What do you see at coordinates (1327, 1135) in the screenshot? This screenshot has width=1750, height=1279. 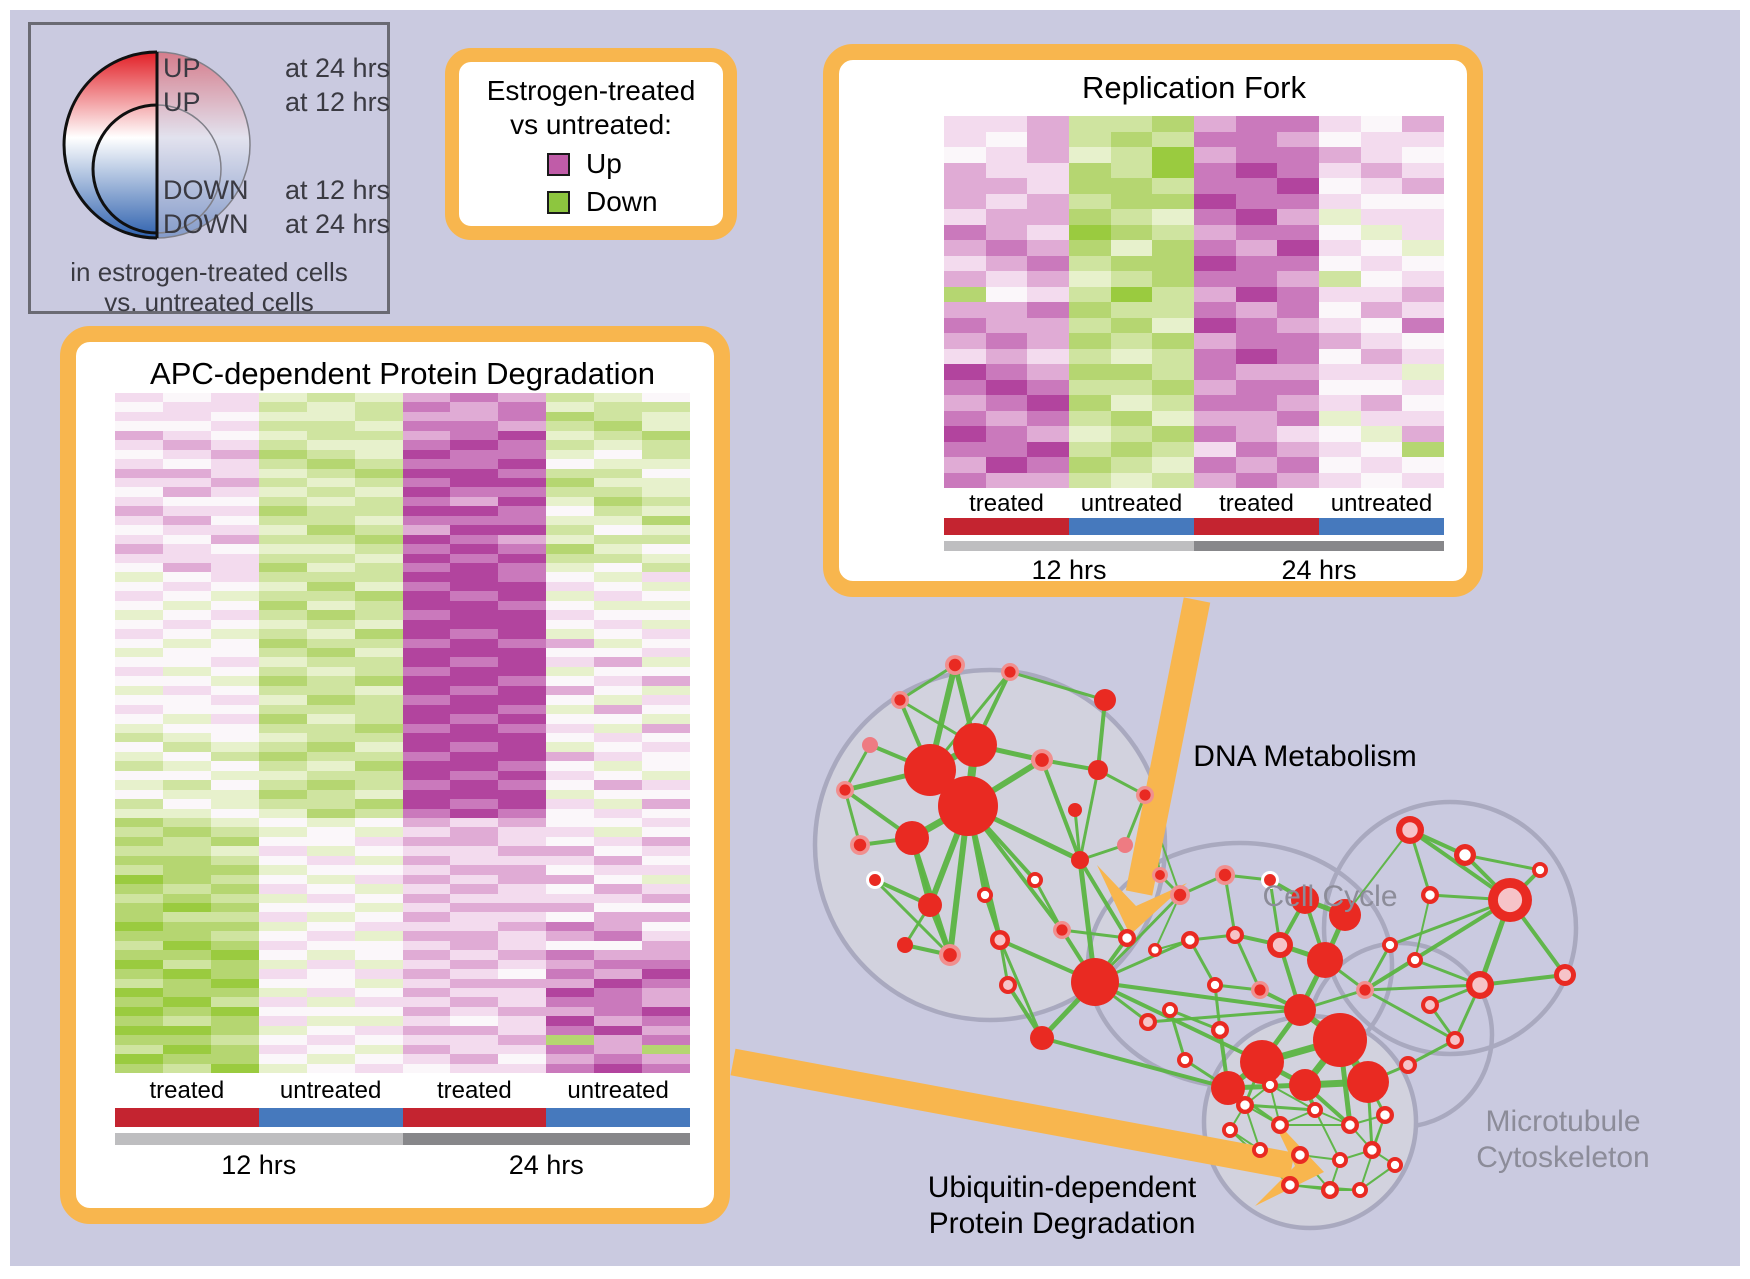 I see `network-edge` at bounding box center [1327, 1135].